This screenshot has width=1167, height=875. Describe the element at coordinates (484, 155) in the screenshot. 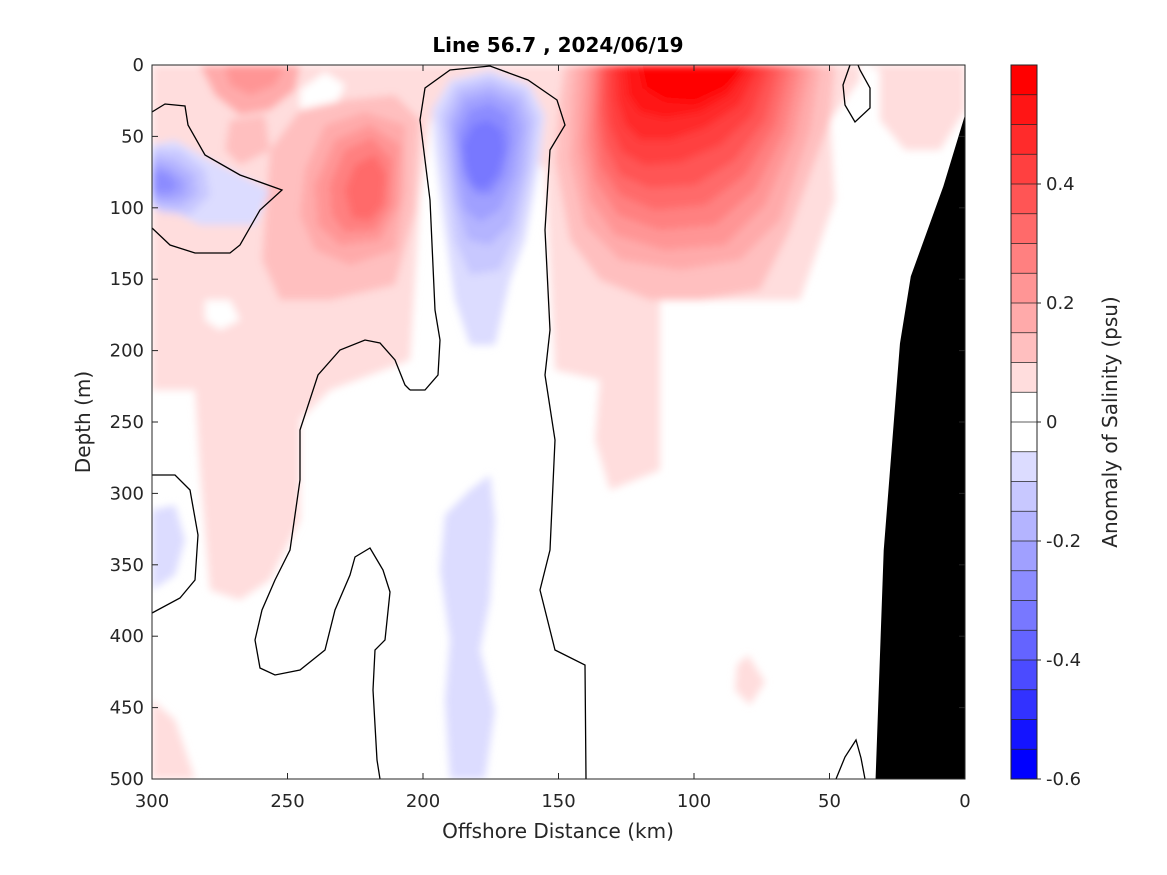

I see `fresh-core-l6` at that location.